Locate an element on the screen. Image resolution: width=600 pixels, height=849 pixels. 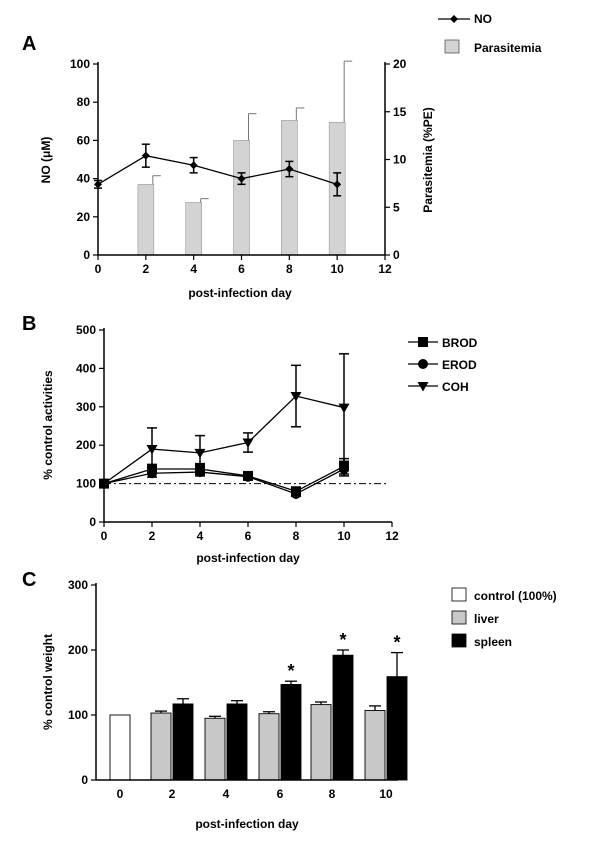
legend-coh-marker is located at coordinates (423, 387).